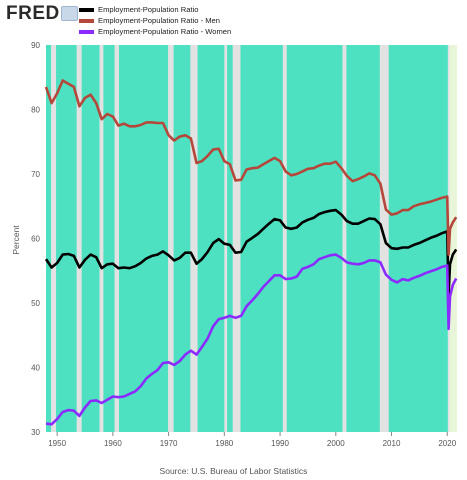 The height and width of the screenshot is (480, 467). I want to click on y-axis: 30 40 50 60 70 80 90, so click(35, 239).